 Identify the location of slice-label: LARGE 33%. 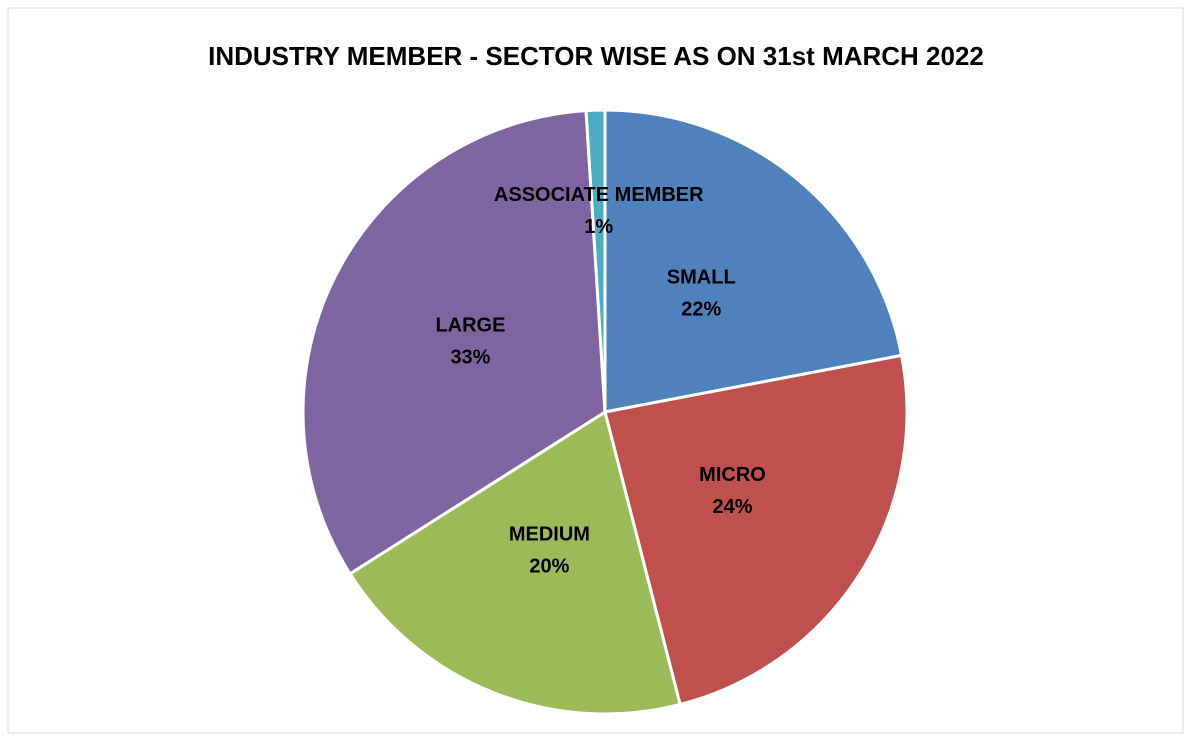
(470, 341).